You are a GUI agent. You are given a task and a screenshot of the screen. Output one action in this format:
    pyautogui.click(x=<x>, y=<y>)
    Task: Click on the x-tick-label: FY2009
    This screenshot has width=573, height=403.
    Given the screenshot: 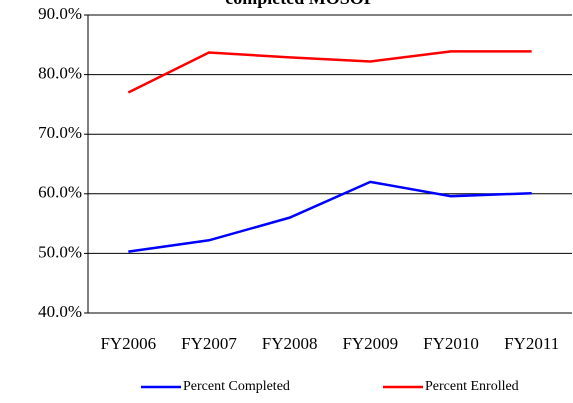 What is the action you would take?
    pyautogui.click(x=370, y=343)
    